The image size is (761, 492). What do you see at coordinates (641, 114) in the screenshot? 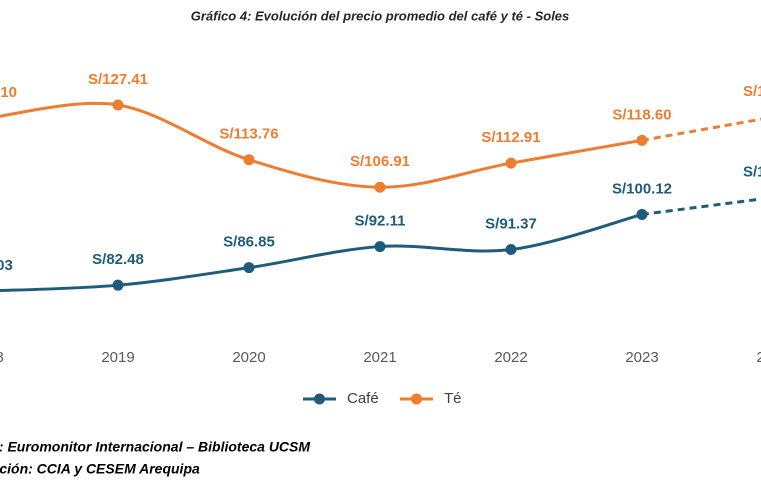
I see `data-label: S/118.60` at bounding box center [641, 114].